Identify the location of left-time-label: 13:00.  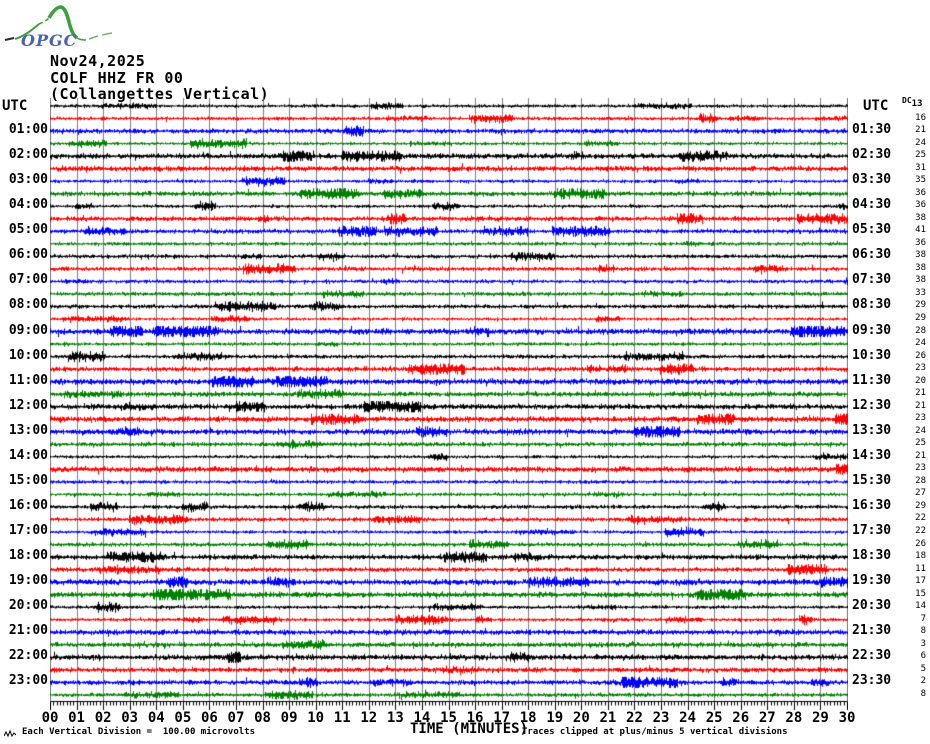
(28, 430).